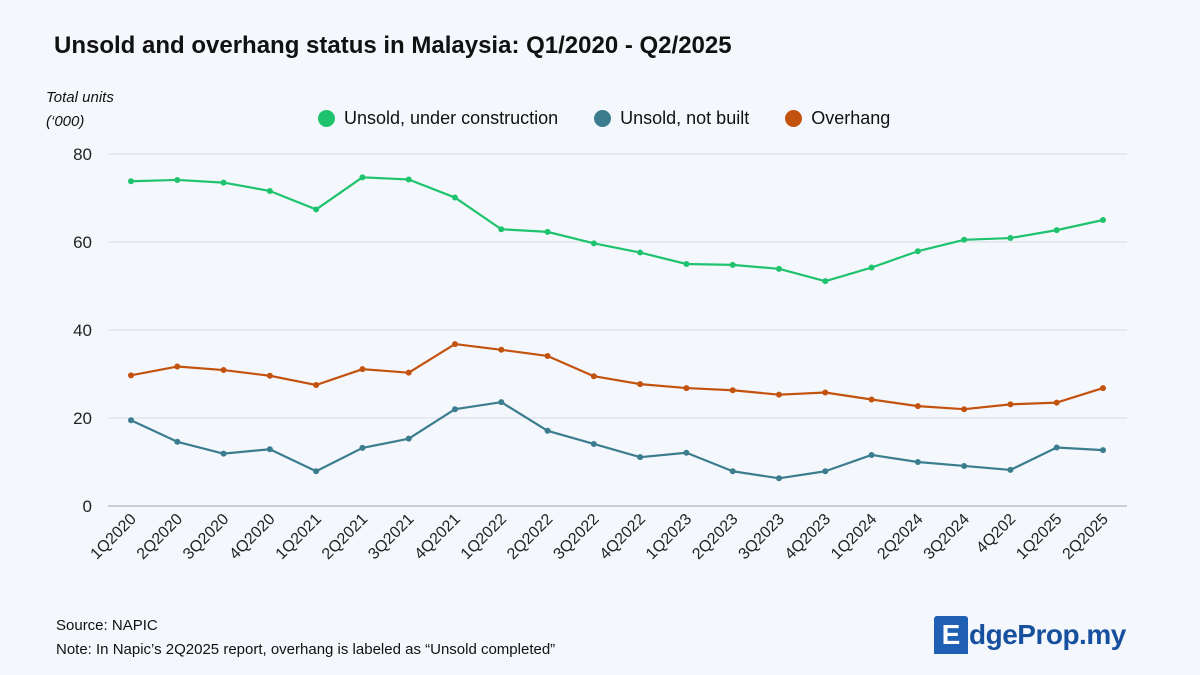  Describe the element at coordinates (160, 537) in the screenshot. I see `x-tick-label: 2Q2020` at that location.